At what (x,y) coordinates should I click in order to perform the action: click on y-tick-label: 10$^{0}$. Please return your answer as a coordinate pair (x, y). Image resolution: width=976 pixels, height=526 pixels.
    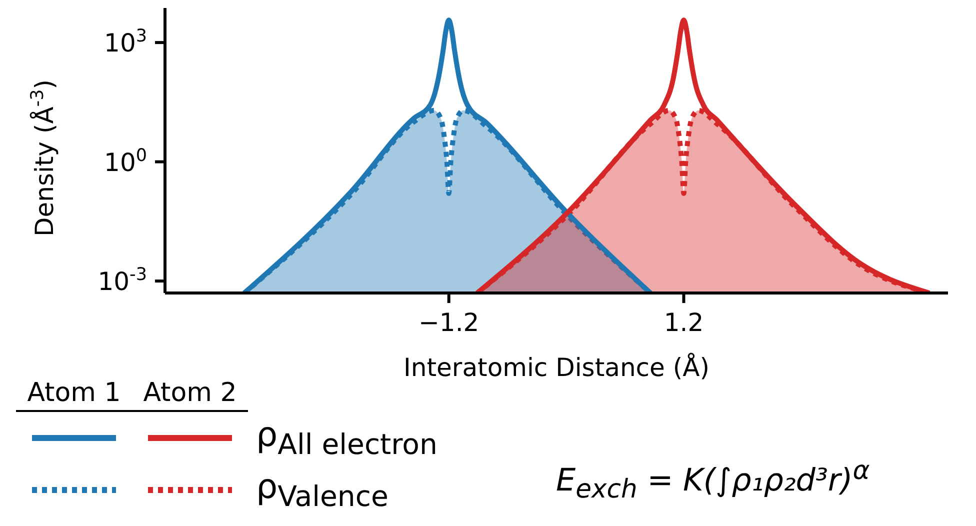
    Looking at the image, I should click on (125, 161).